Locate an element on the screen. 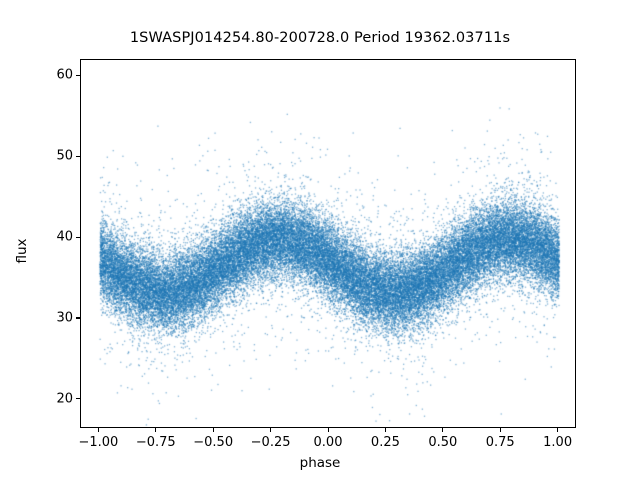 This screenshot has height=480, width=640. y-tick-label: 40 is located at coordinates (64, 237).